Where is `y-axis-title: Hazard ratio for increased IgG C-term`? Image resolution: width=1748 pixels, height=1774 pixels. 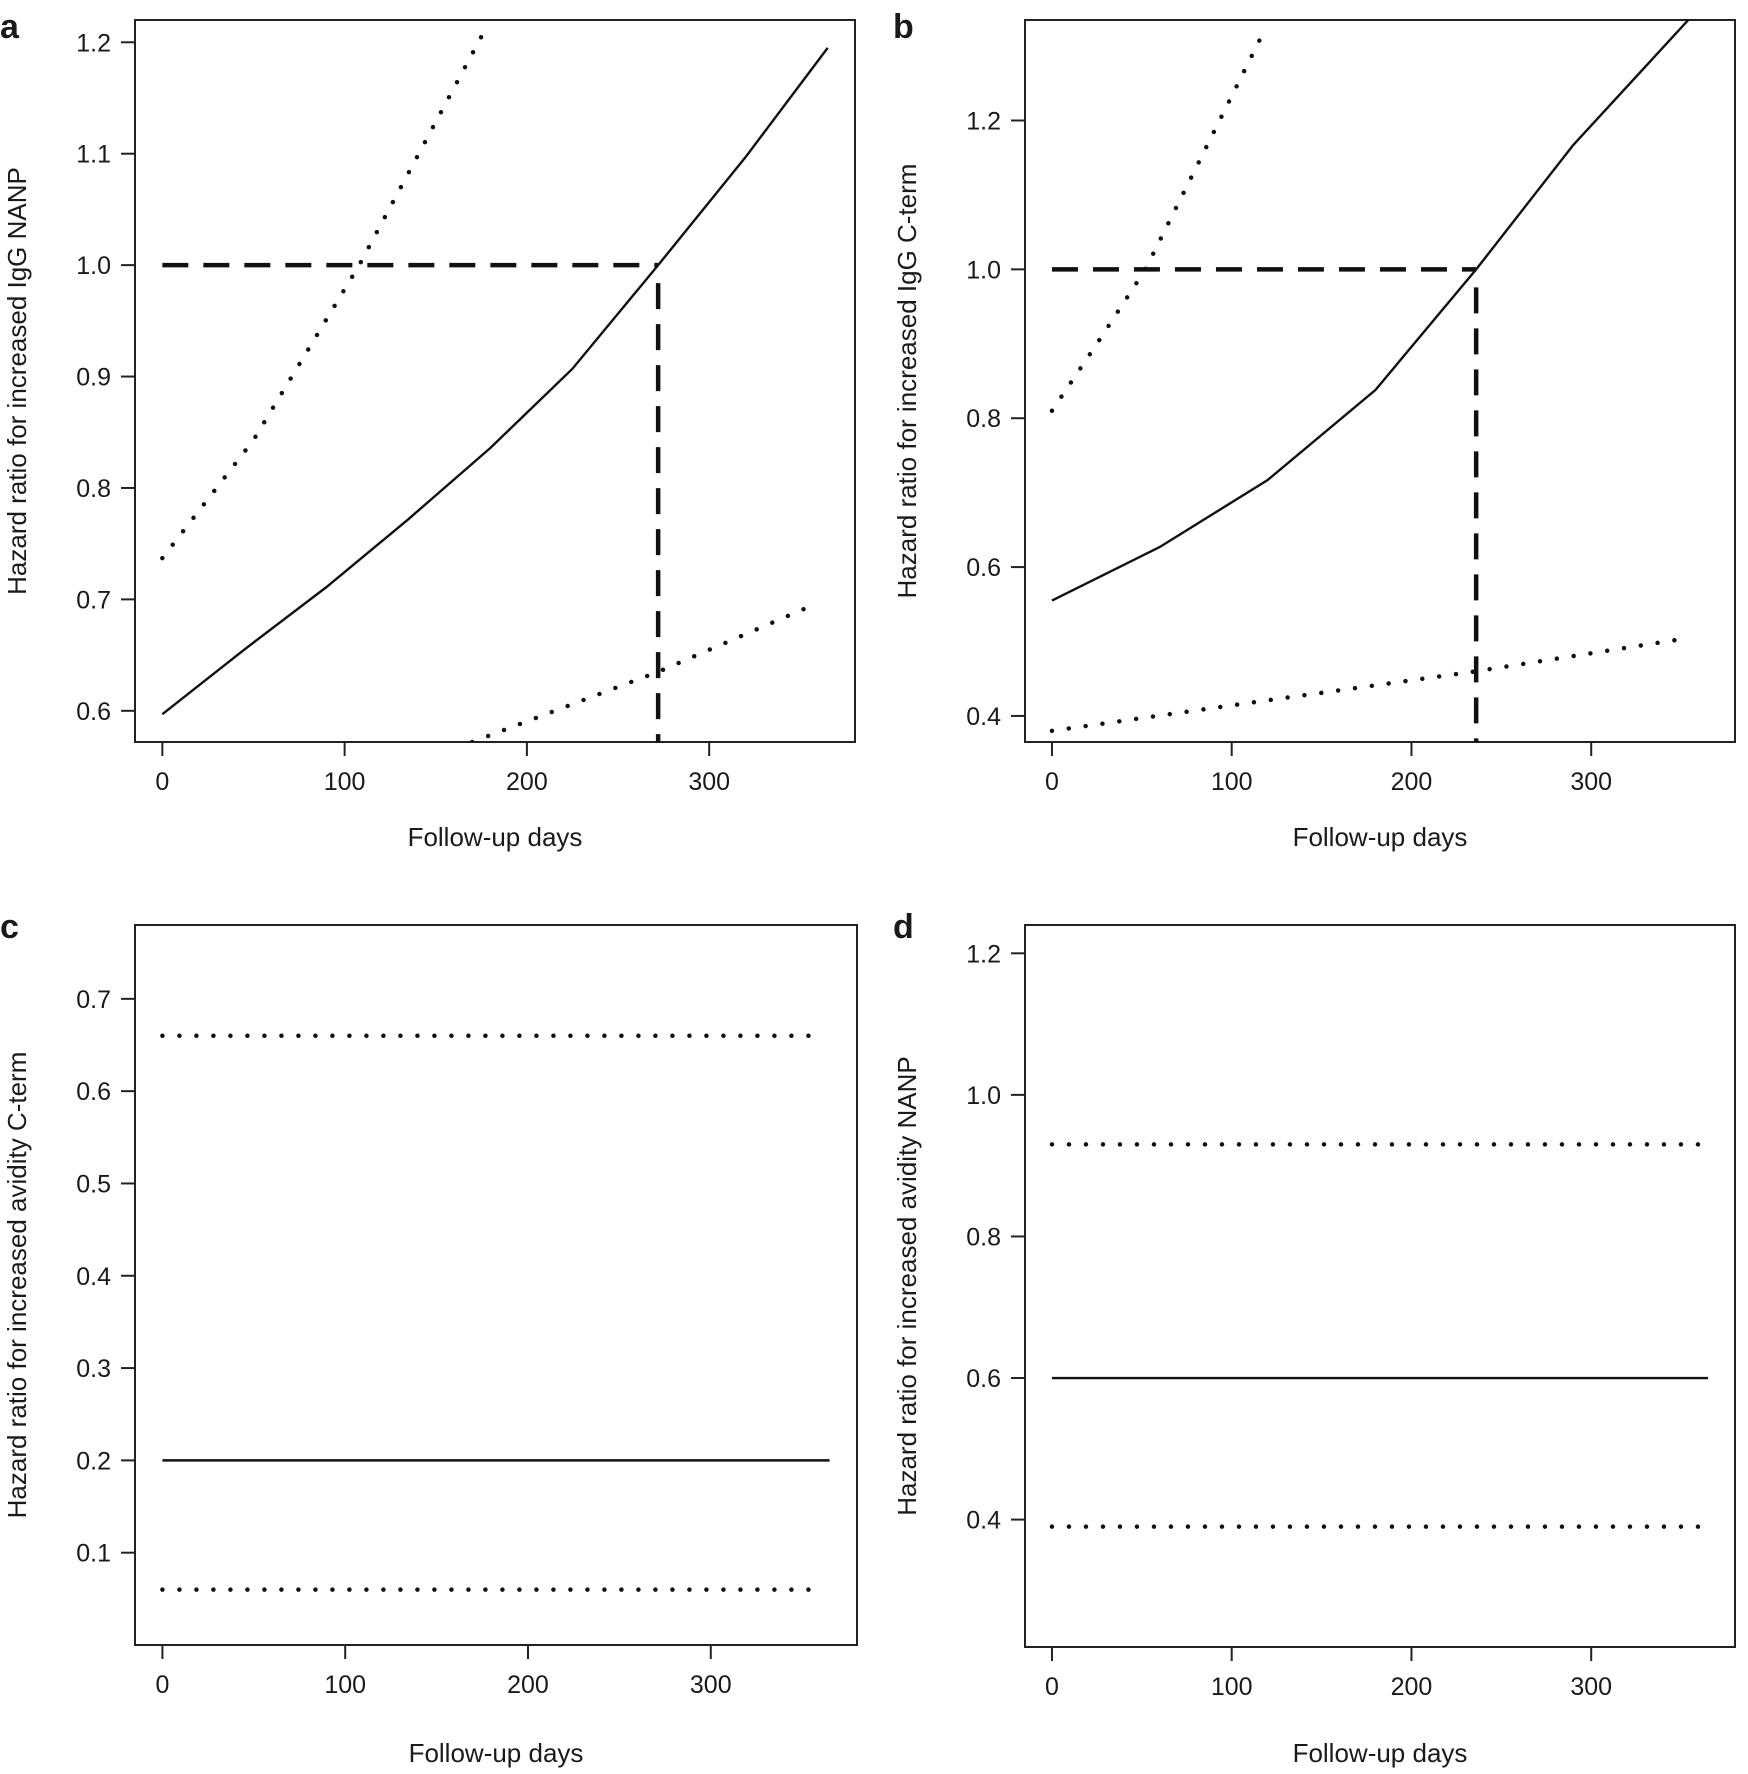 y-axis-title: Hazard ratio for increased IgG C-term is located at coordinates (907, 381).